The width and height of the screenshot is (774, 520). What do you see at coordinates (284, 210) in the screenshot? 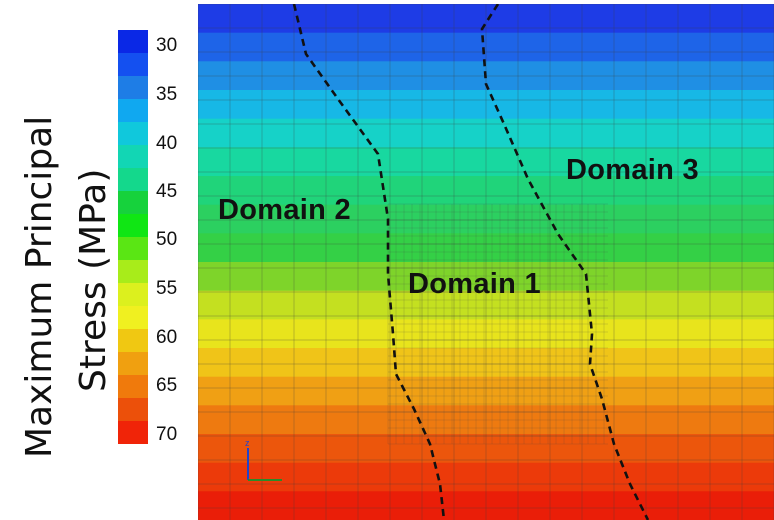
I see `label-domain-2: Domain 2` at bounding box center [284, 210].